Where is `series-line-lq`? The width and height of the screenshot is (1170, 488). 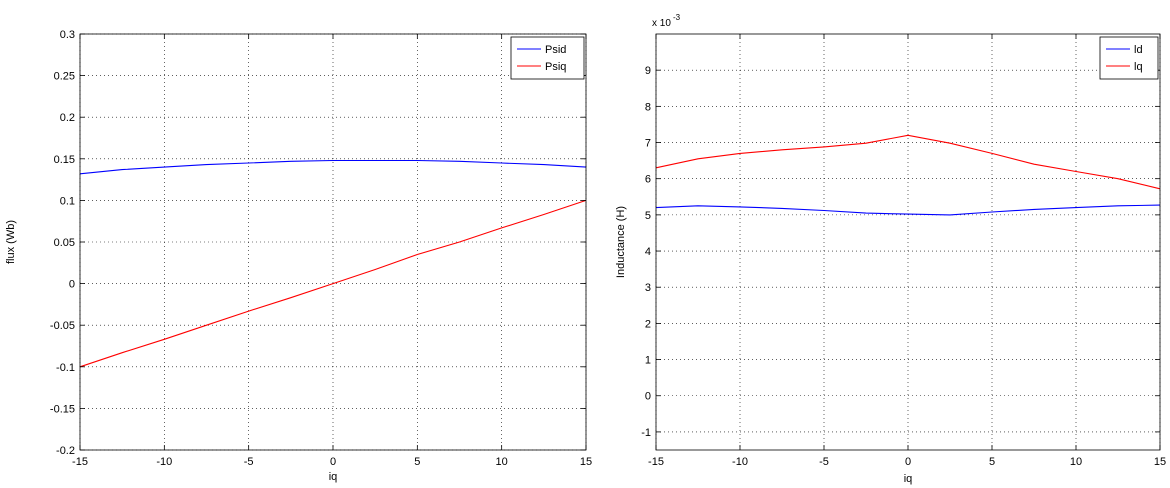
series-line-lq is located at coordinates (908, 162).